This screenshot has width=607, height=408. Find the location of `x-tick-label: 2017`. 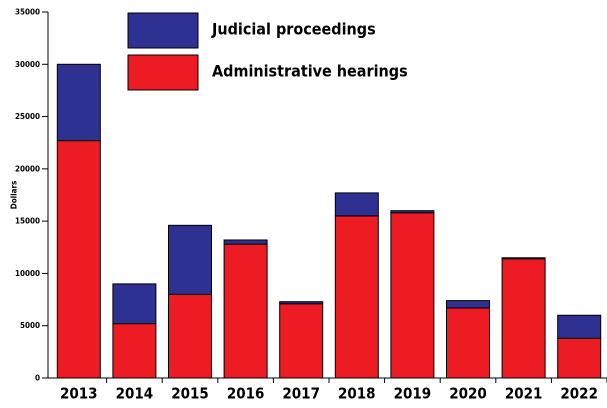

x-tick-label: 2017 is located at coordinates (301, 394).